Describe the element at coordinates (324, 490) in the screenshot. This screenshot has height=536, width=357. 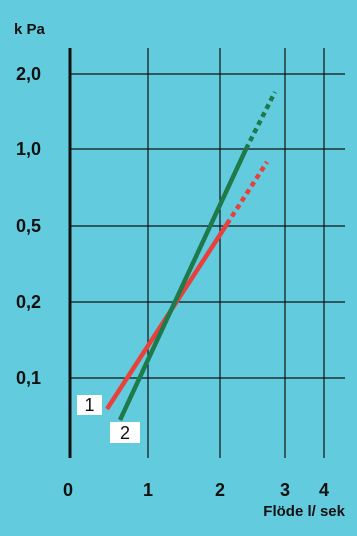
I see `x-tick-label: 4` at that location.